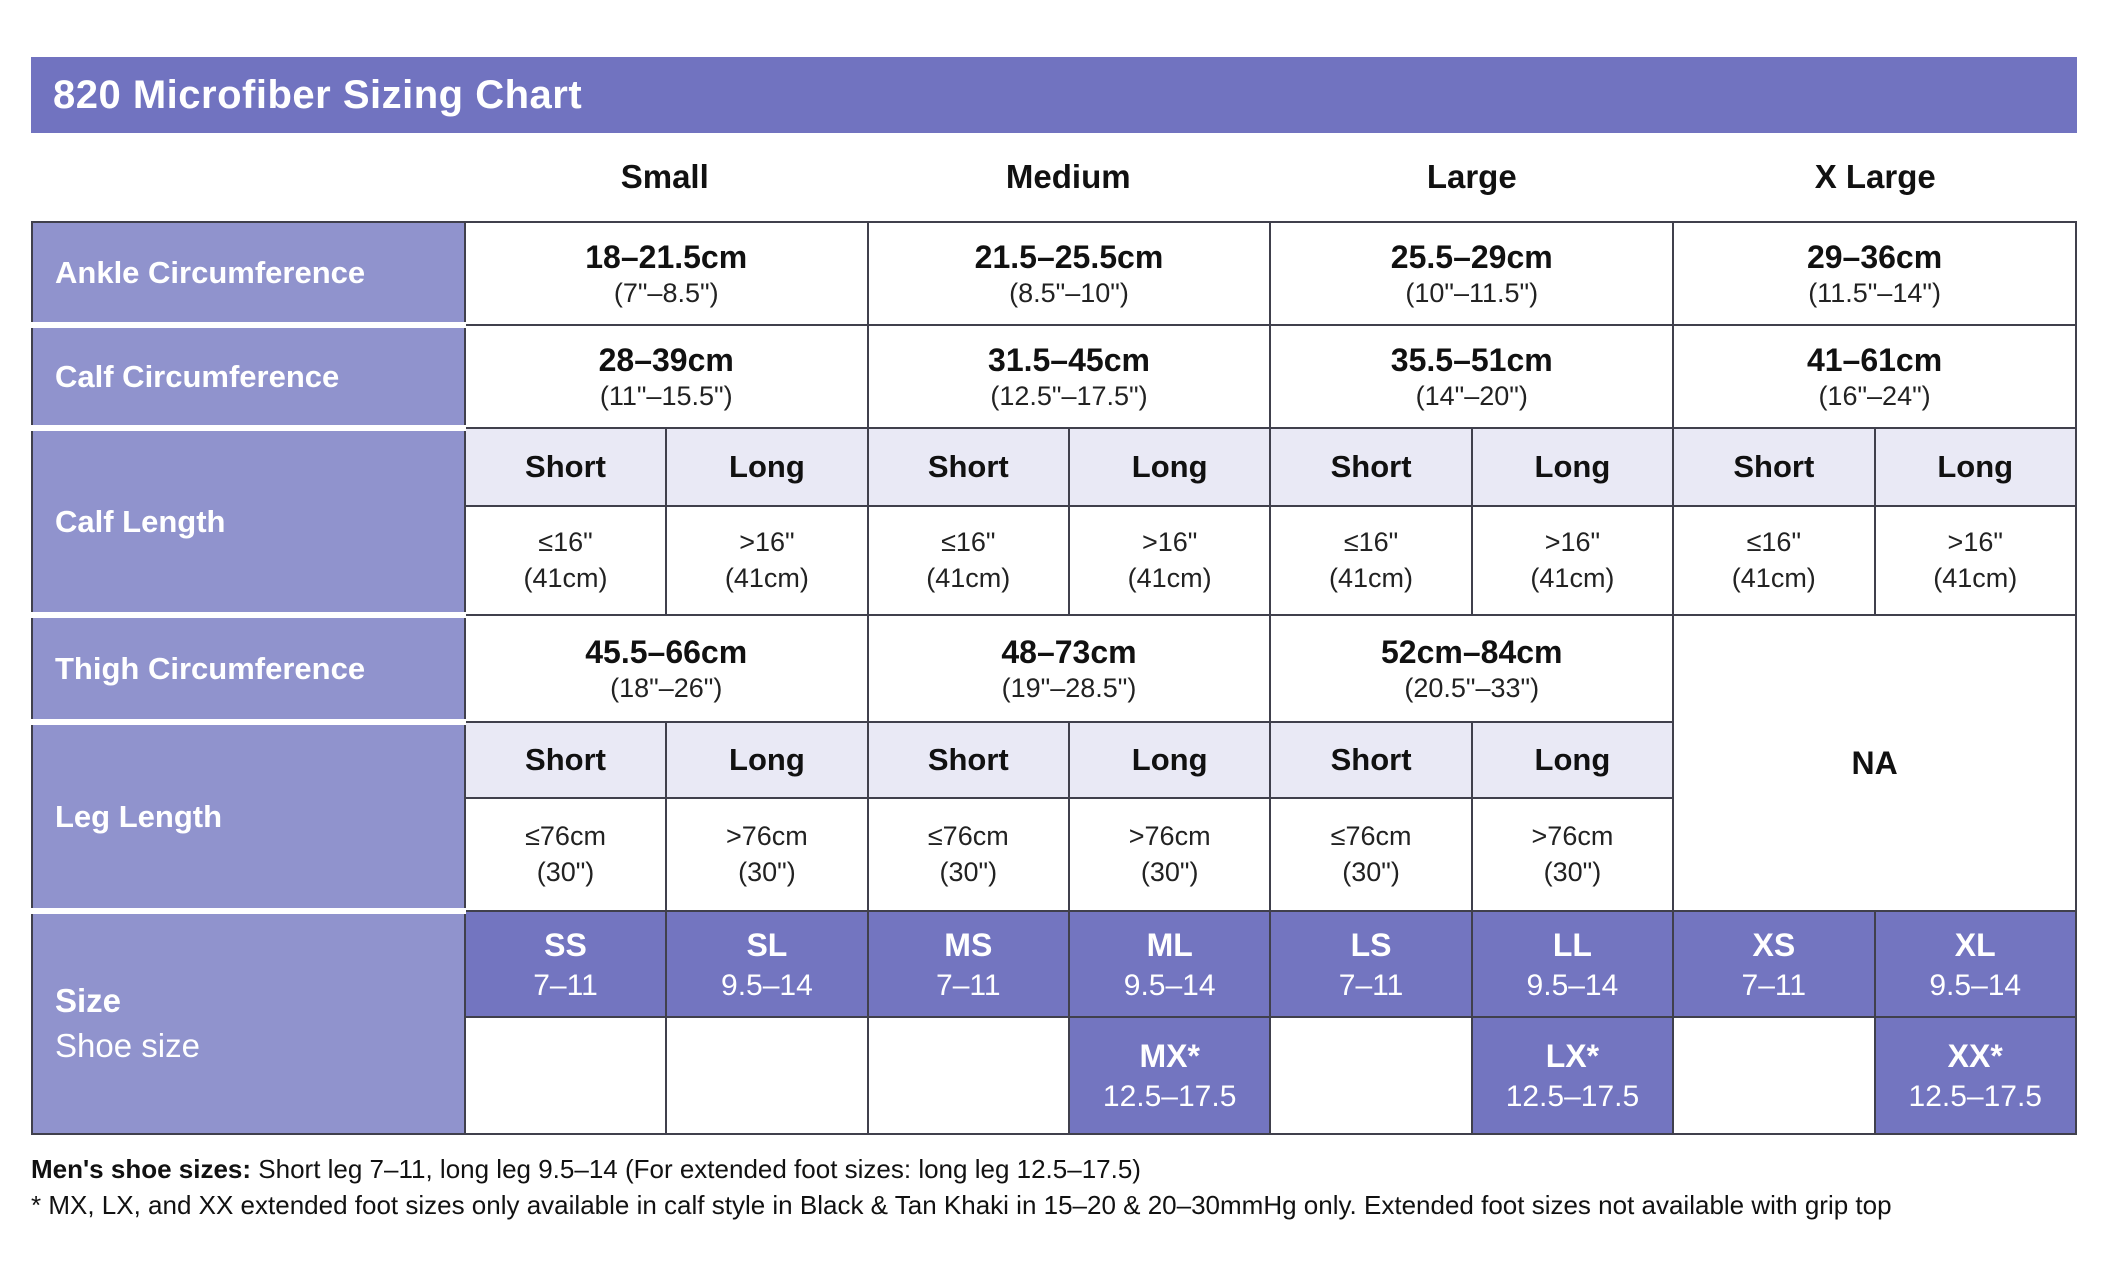 This screenshot has height=1284, width=2108. What do you see at coordinates (248, 1021) in the screenshot?
I see `row-label-size: Size Shoe size` at bounding box center [248, 1021].